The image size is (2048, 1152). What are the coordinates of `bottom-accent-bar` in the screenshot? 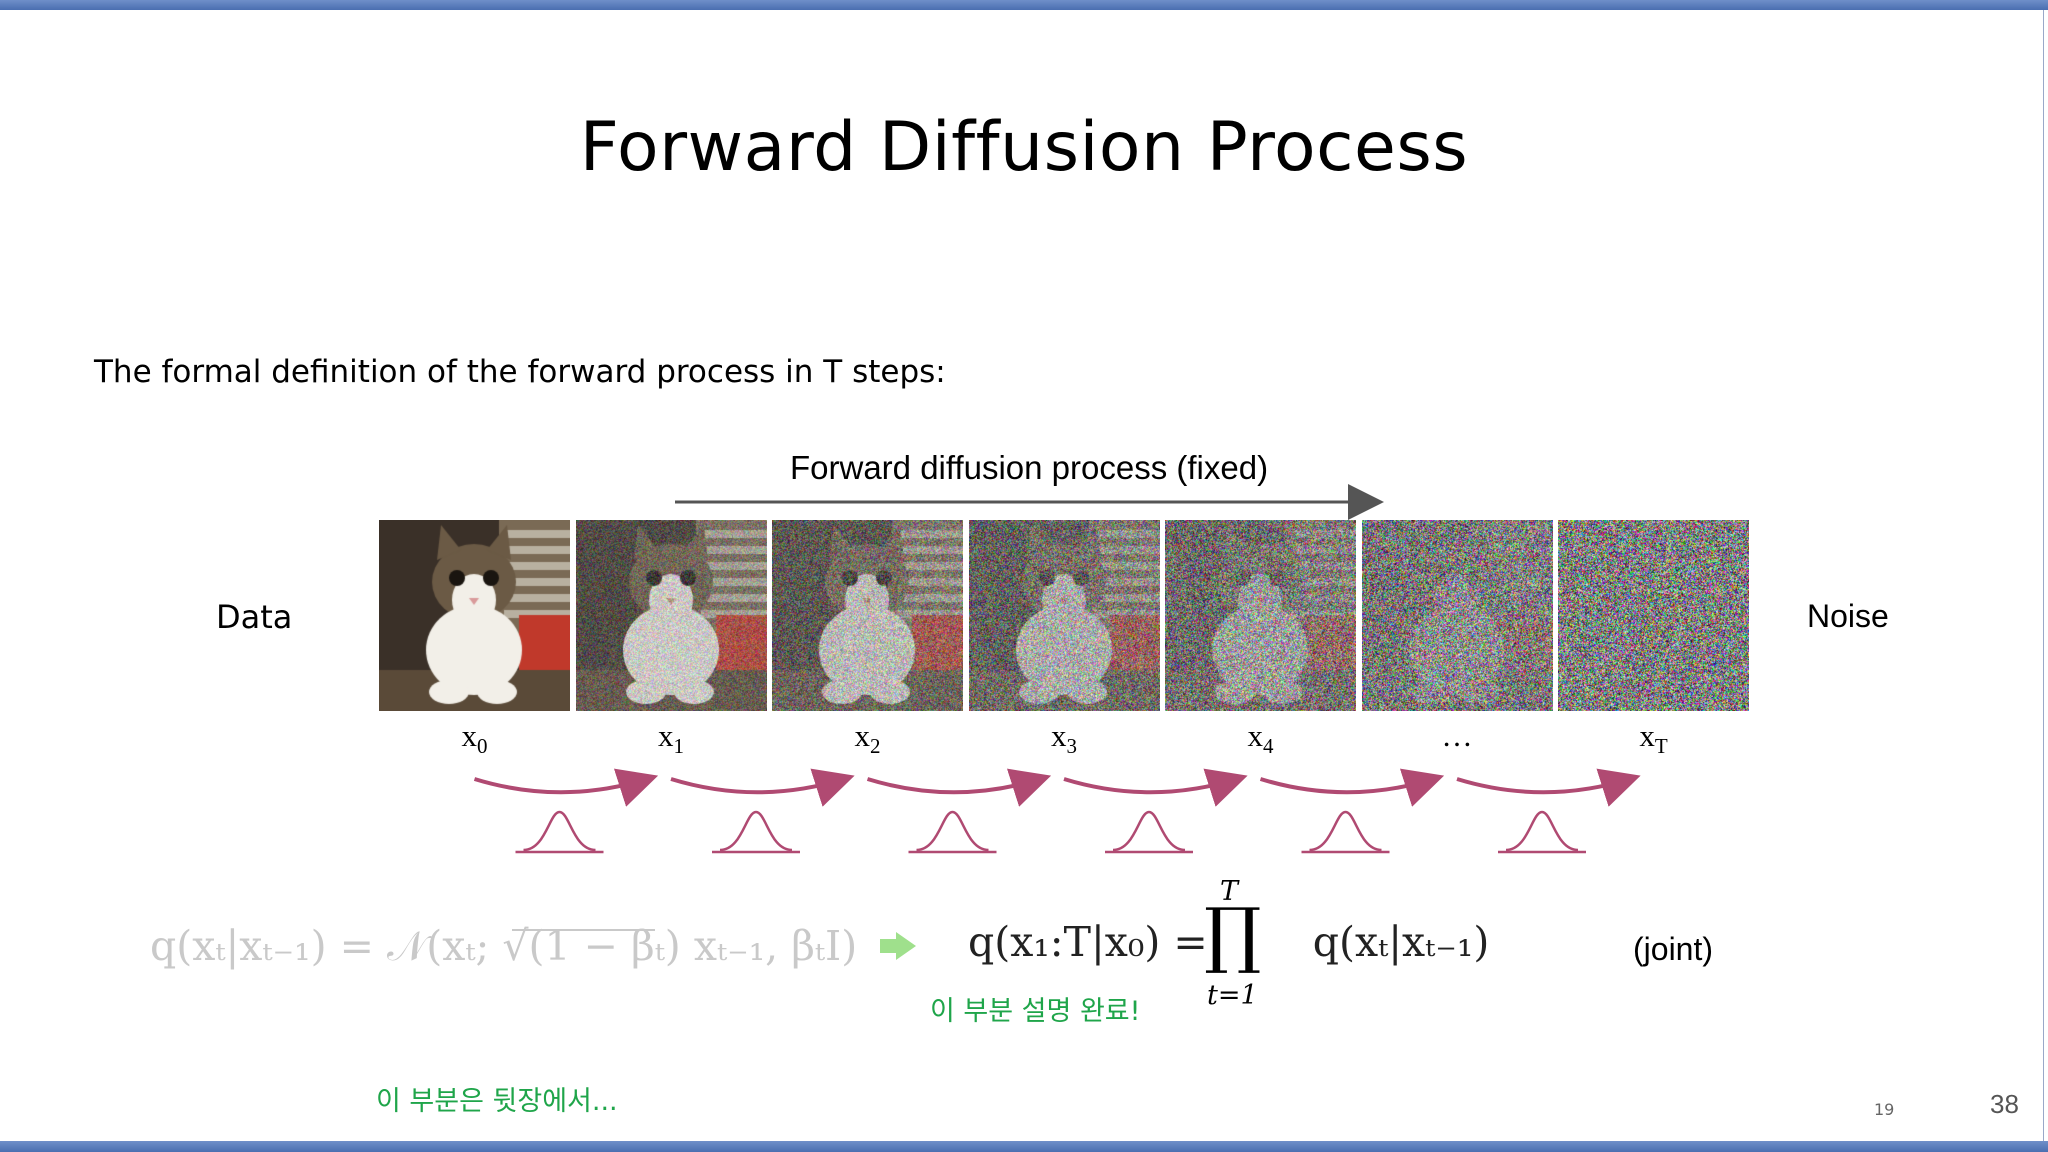 It's located at (1024, 1146).